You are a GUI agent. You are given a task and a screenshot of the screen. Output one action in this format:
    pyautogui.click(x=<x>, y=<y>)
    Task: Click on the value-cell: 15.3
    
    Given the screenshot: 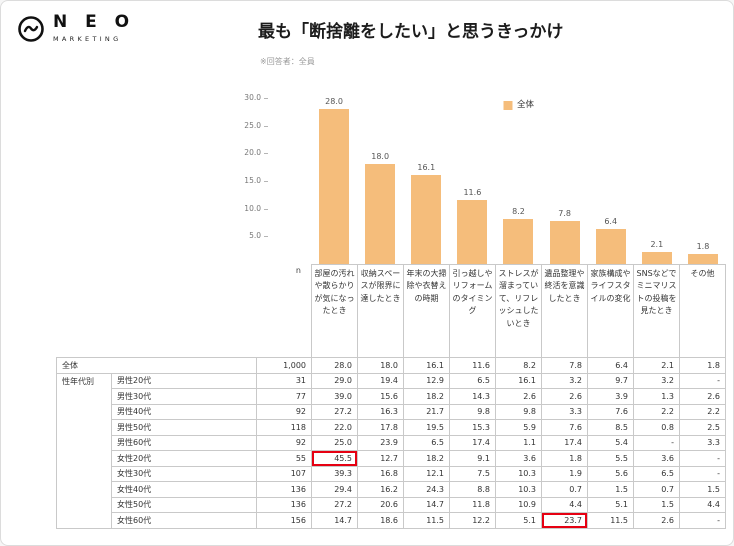 What is the action you would take?
    pyautogui.click(x=472, y=427)
    